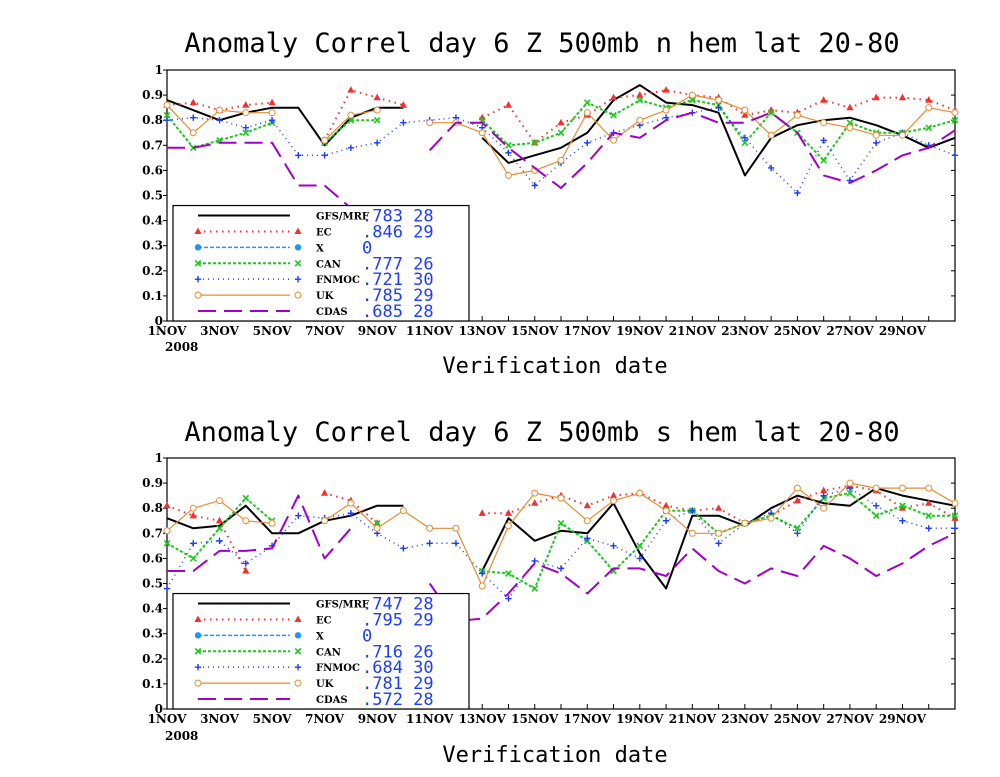  Describe the element at coordinates (378, 331) in the screenshot. I see `x-tick-label: 9NOV` at that location.